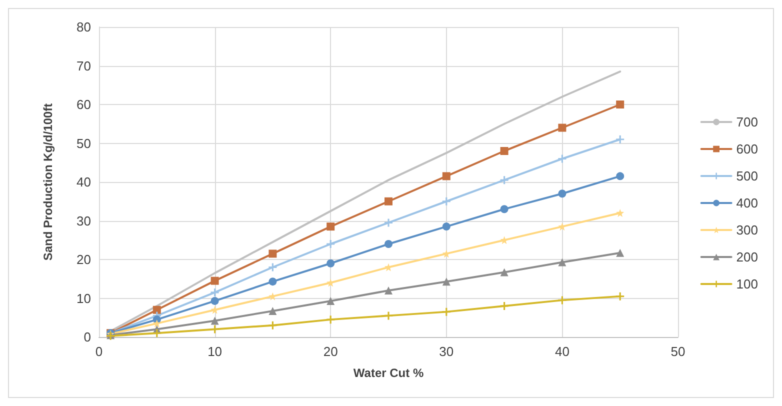 This screenshot has width=782, height=406. What do you see at coordinates (747, 203) in the screenshot?
I see `legend-label: 400` at bounding box center [747, 203].